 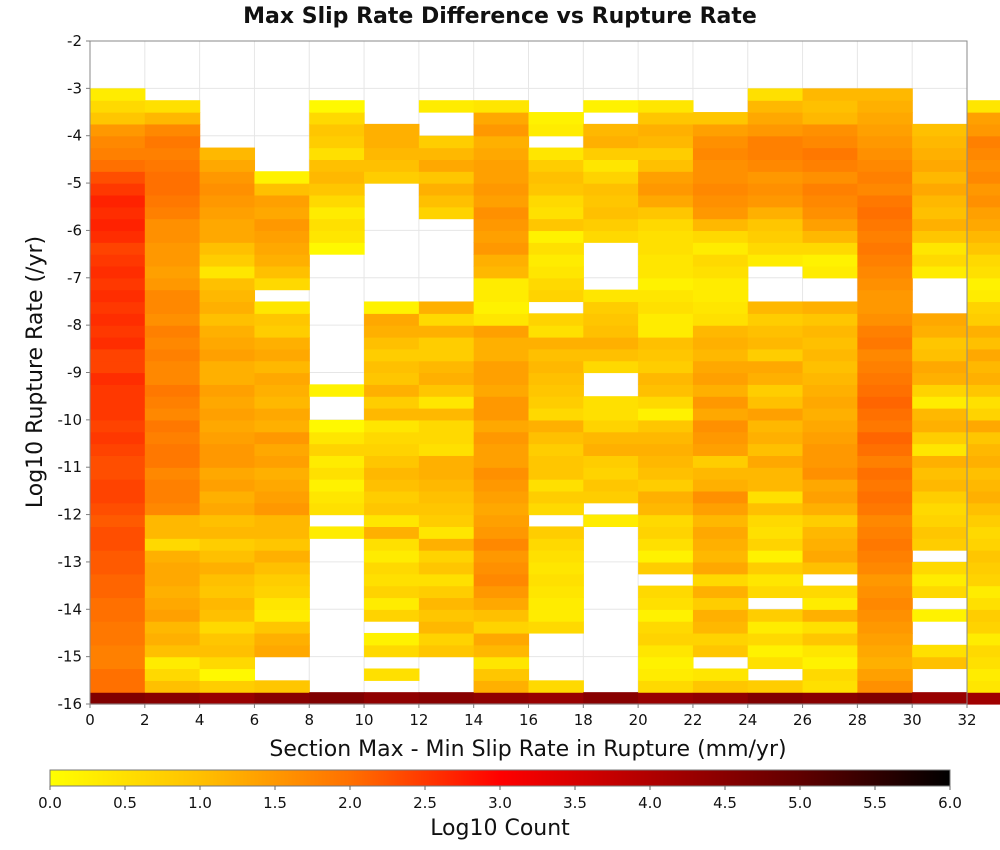 I want to click on colorbar-tick-label: 1.0, so click(x=200, y=803).